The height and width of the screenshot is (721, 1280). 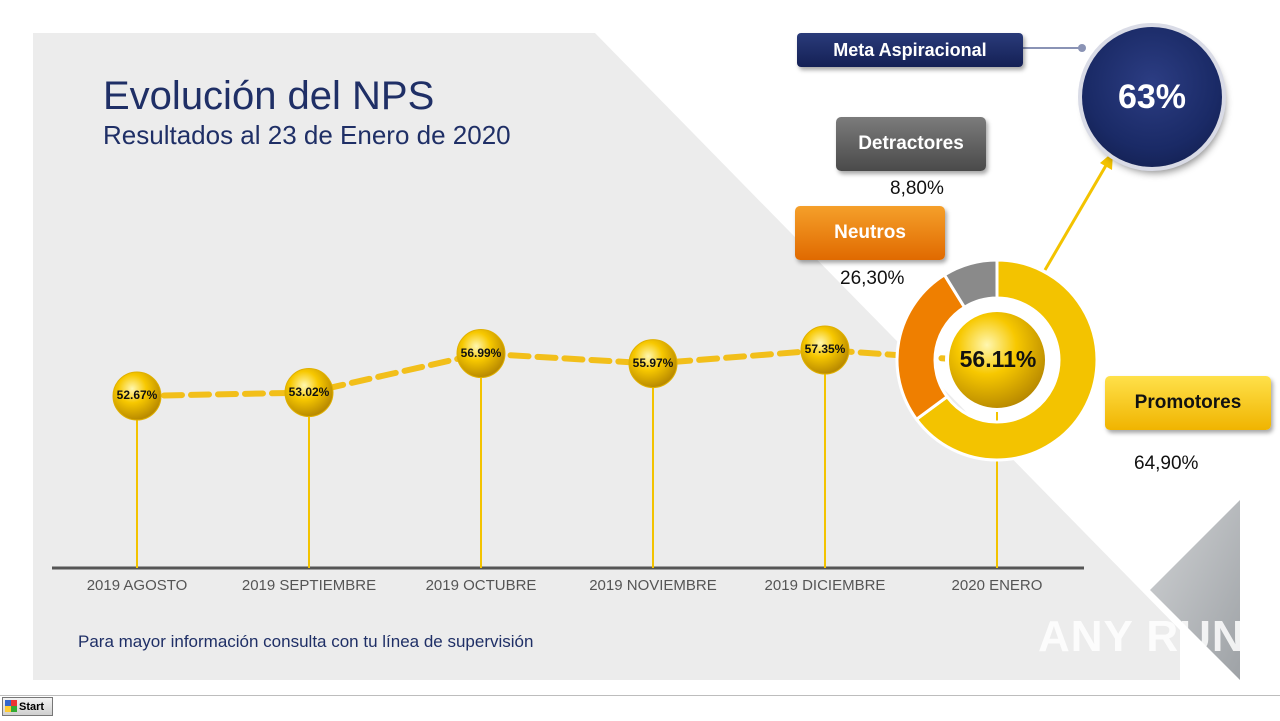 I want to click on page-title: Evolución del NPS, so click(x=269, y=96).